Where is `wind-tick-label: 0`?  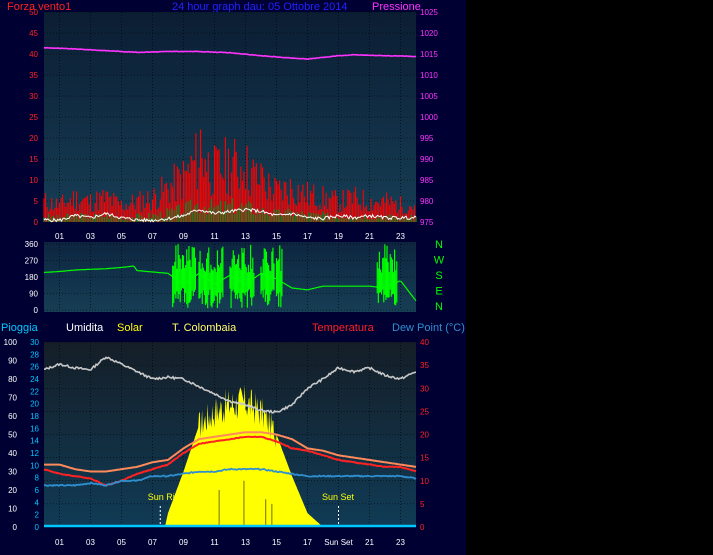
wind-tick-label: 0 is located at coordinates (36, 222).